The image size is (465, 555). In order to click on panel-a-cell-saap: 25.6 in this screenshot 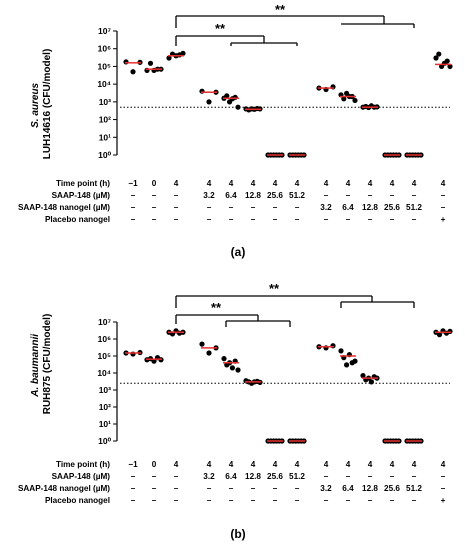, I will do `click(275, 195)`.